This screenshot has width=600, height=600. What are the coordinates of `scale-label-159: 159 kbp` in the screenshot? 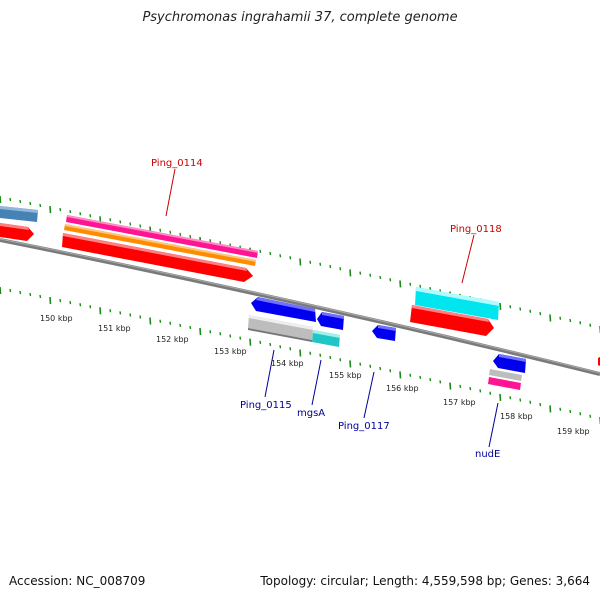 It's located at (573, 431).